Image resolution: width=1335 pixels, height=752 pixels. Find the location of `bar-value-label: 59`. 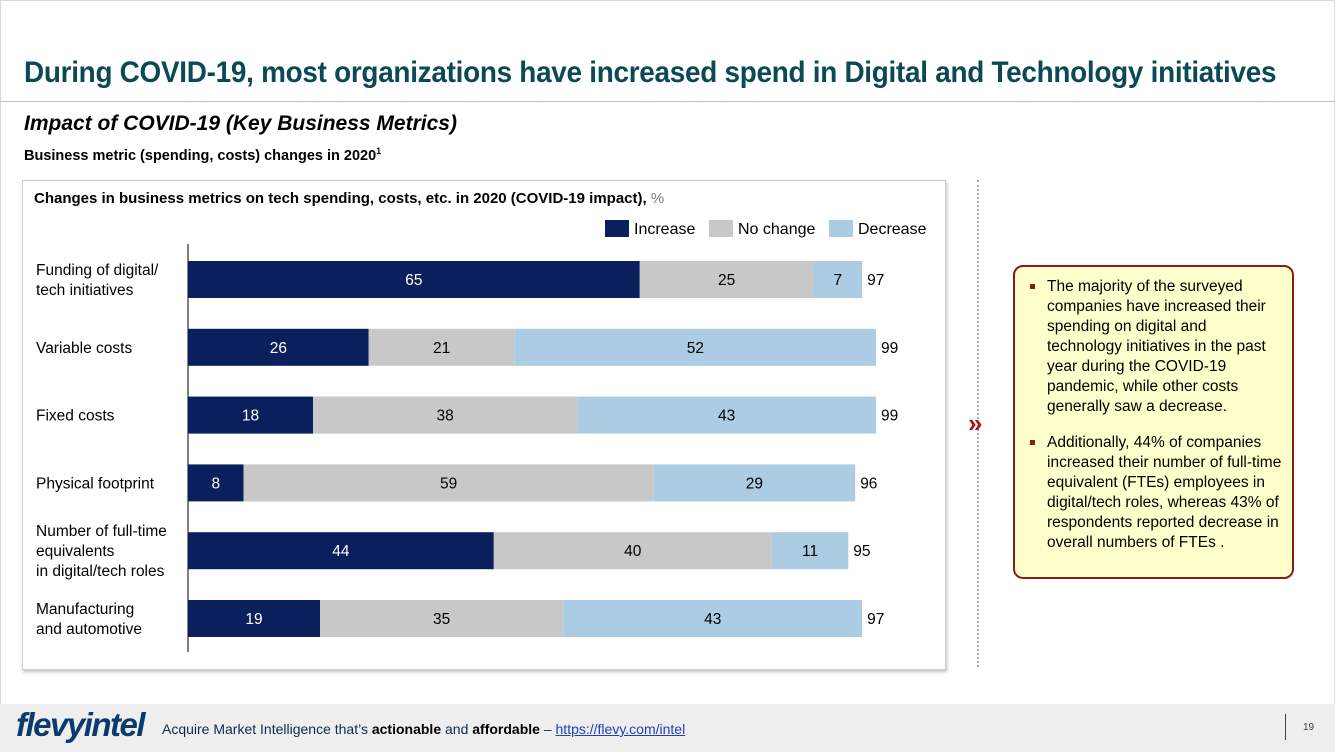

bar-value-label: 59 is located at coordinates (448, 483).